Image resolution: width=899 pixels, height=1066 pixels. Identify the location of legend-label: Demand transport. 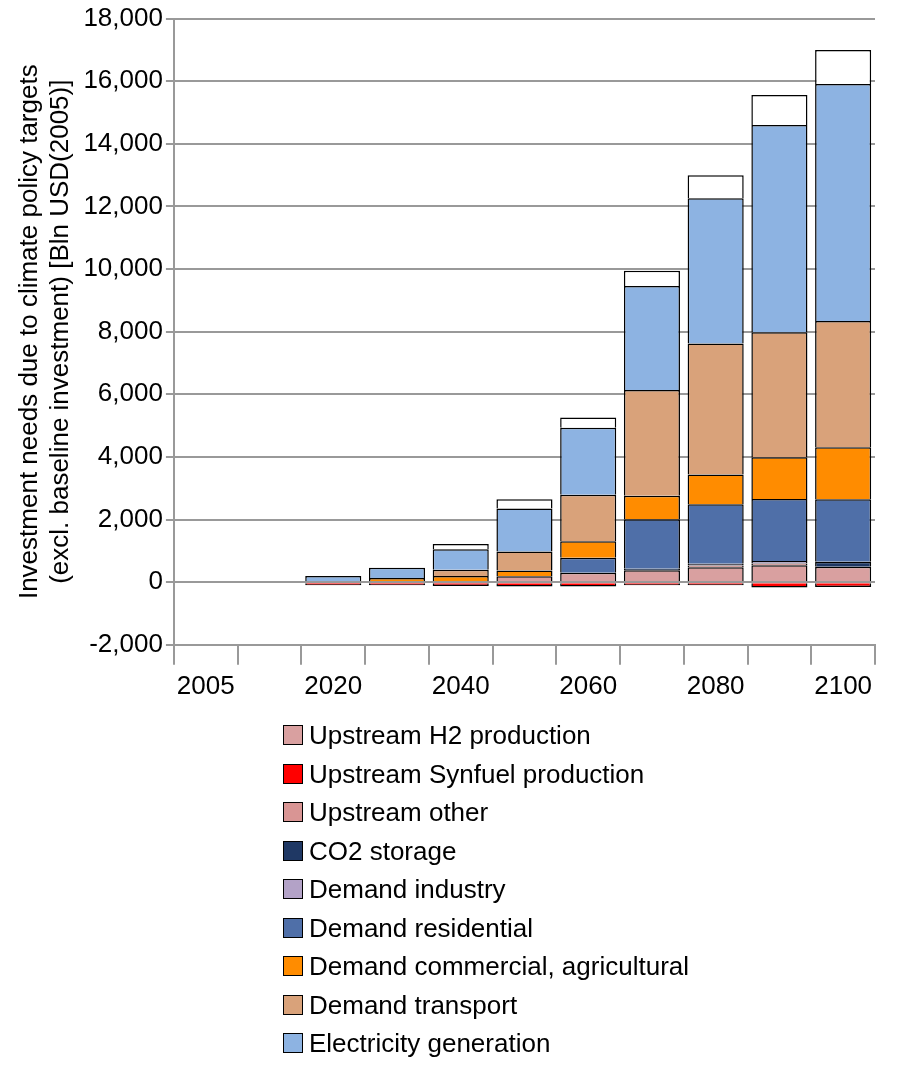
(413, 1005).